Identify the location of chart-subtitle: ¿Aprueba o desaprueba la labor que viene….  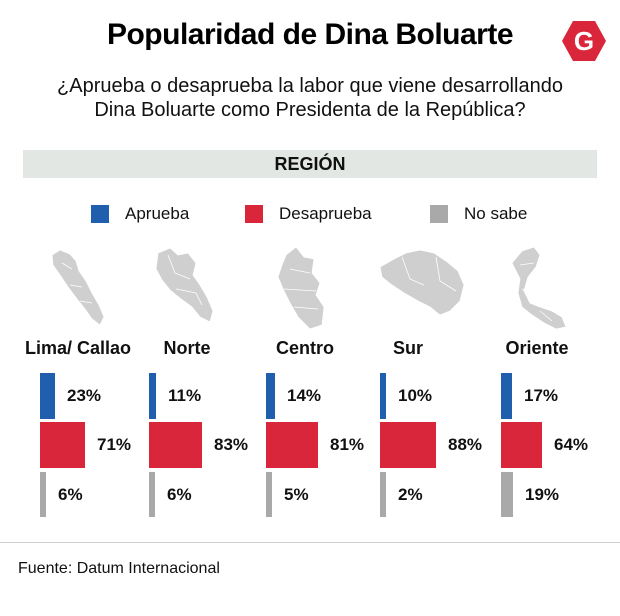
(310, 98).